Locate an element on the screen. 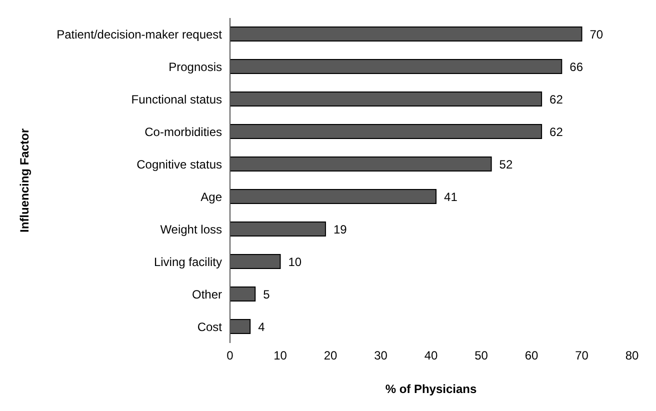  y-tick-label: Weight loss is located at coordinates (191, 229).